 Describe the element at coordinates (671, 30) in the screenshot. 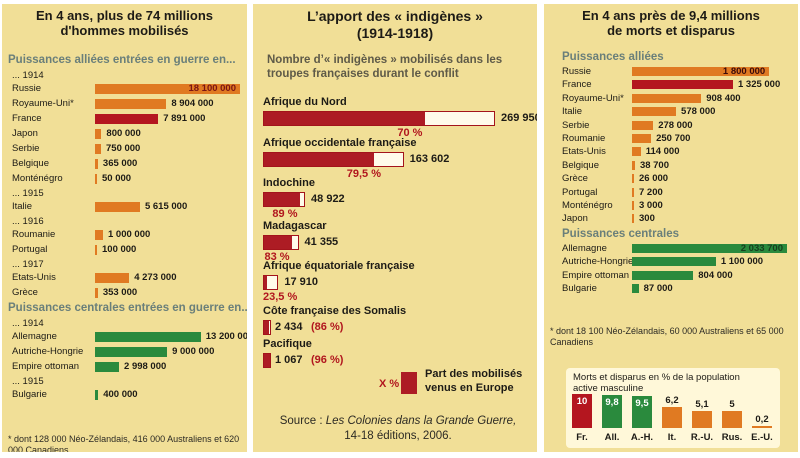

I see `title-line-2: de morts et disparus` at that location.